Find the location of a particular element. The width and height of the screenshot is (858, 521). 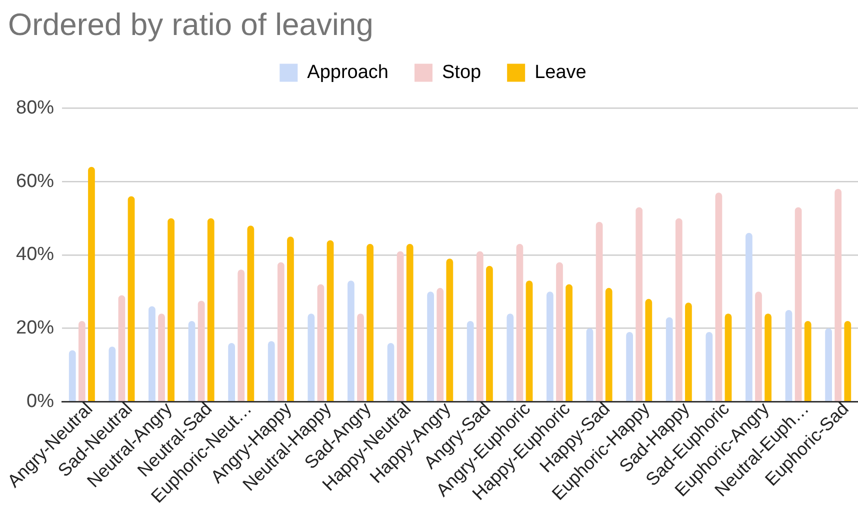

y-tick-label: 60% is located at coordinates (35, 181).